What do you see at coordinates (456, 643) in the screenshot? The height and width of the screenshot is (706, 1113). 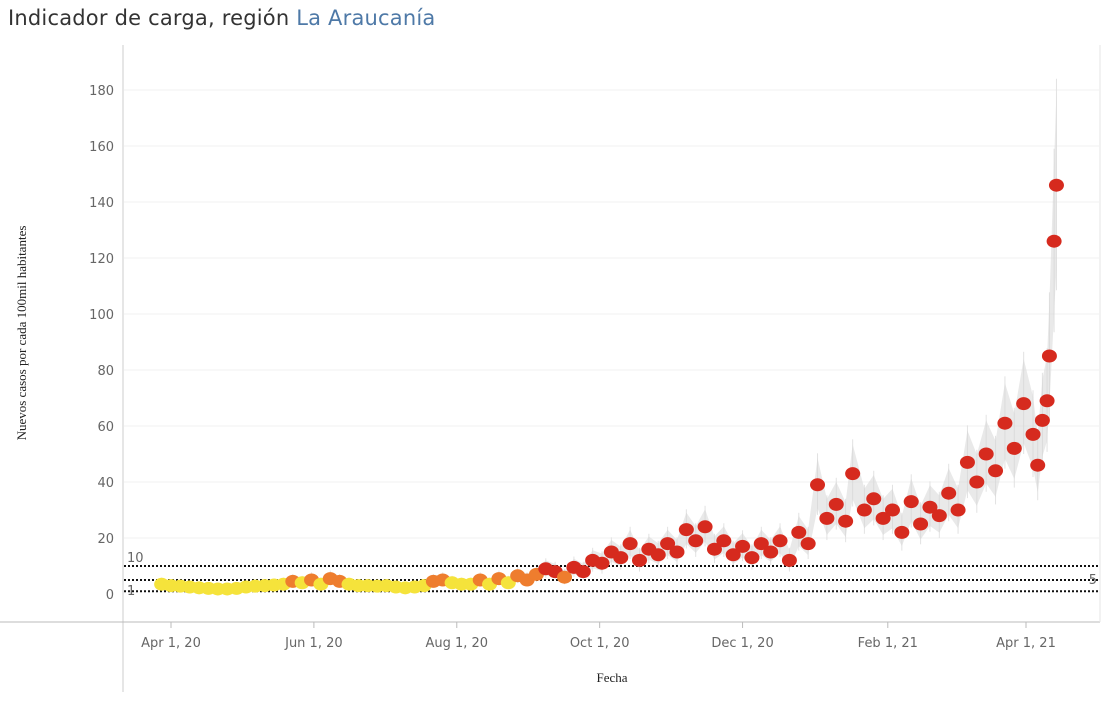 I see `x-tick-label: Aug 1, 20` at bounding box center [456, 643].